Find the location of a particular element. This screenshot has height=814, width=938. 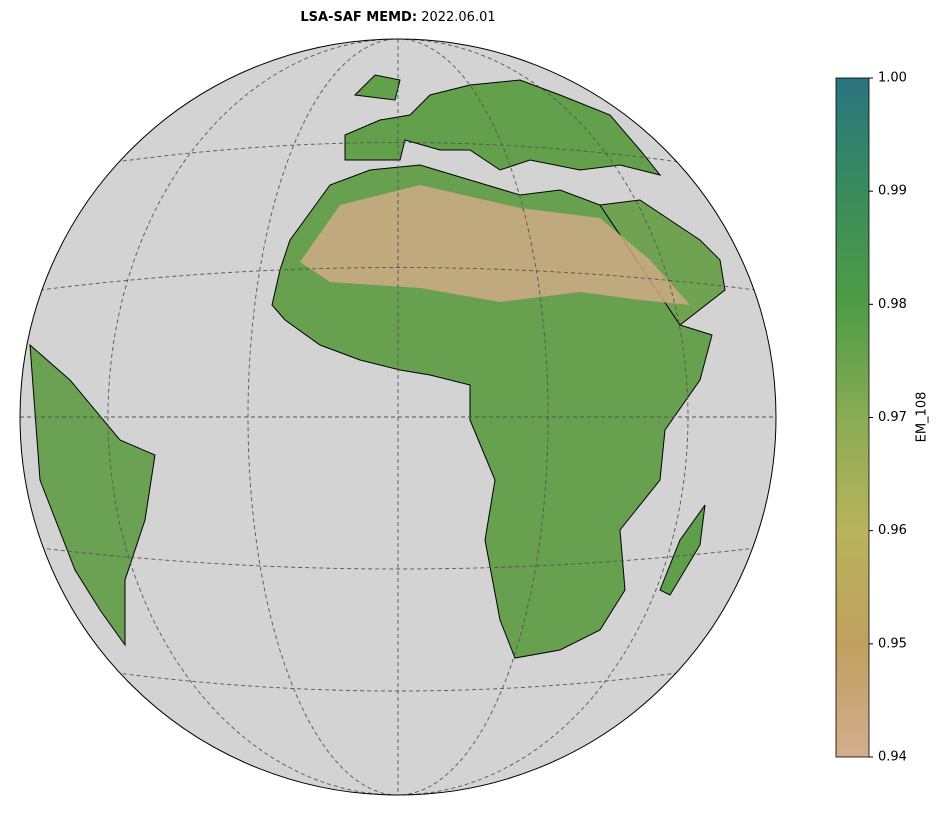

colorbar-tick-label: 0.94 is located at coordinates (892, 757).